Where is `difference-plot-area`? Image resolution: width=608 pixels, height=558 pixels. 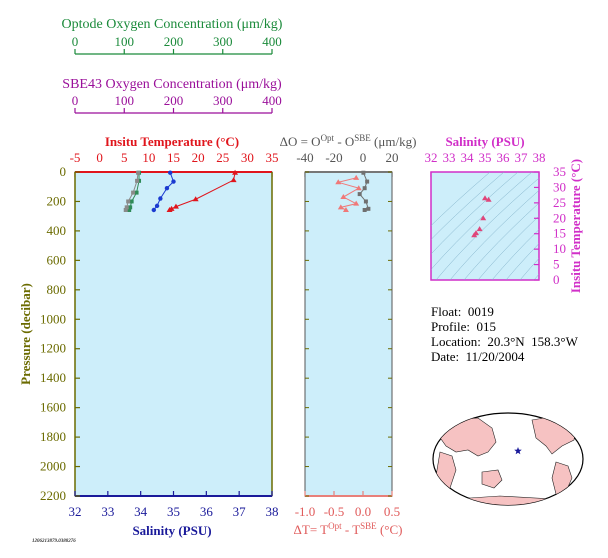 difference-plot-area is located at coordinates (348, 334).